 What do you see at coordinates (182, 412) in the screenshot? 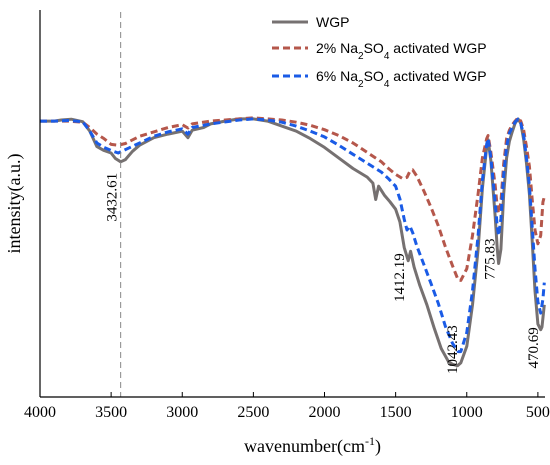
I see `x-tick-label: 3000` at bounding box center [182, 412].